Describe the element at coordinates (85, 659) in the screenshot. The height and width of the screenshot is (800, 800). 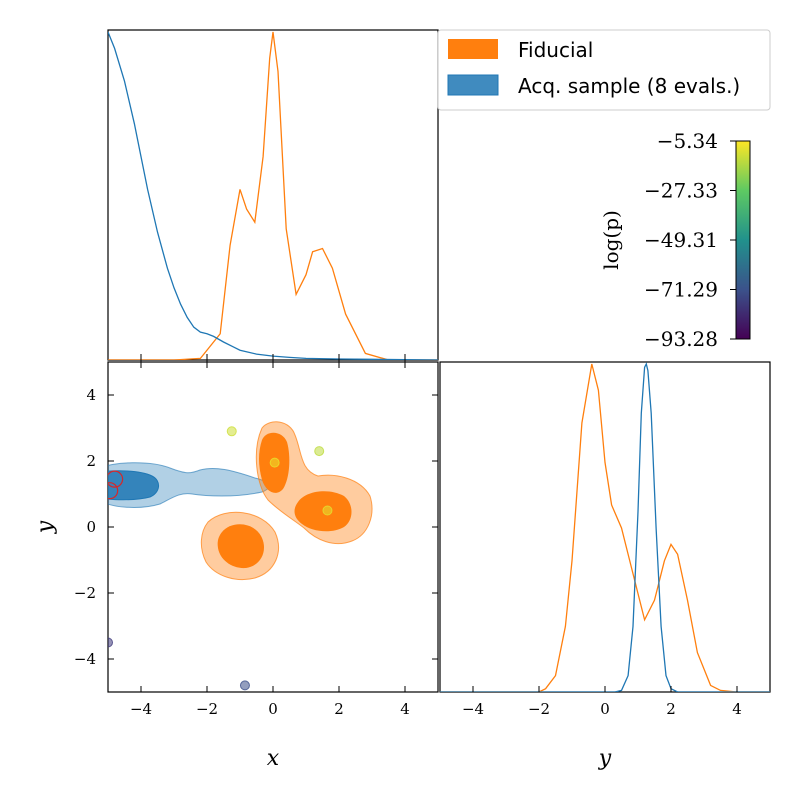
I see `bl-y-tick-label: −4` at that location.